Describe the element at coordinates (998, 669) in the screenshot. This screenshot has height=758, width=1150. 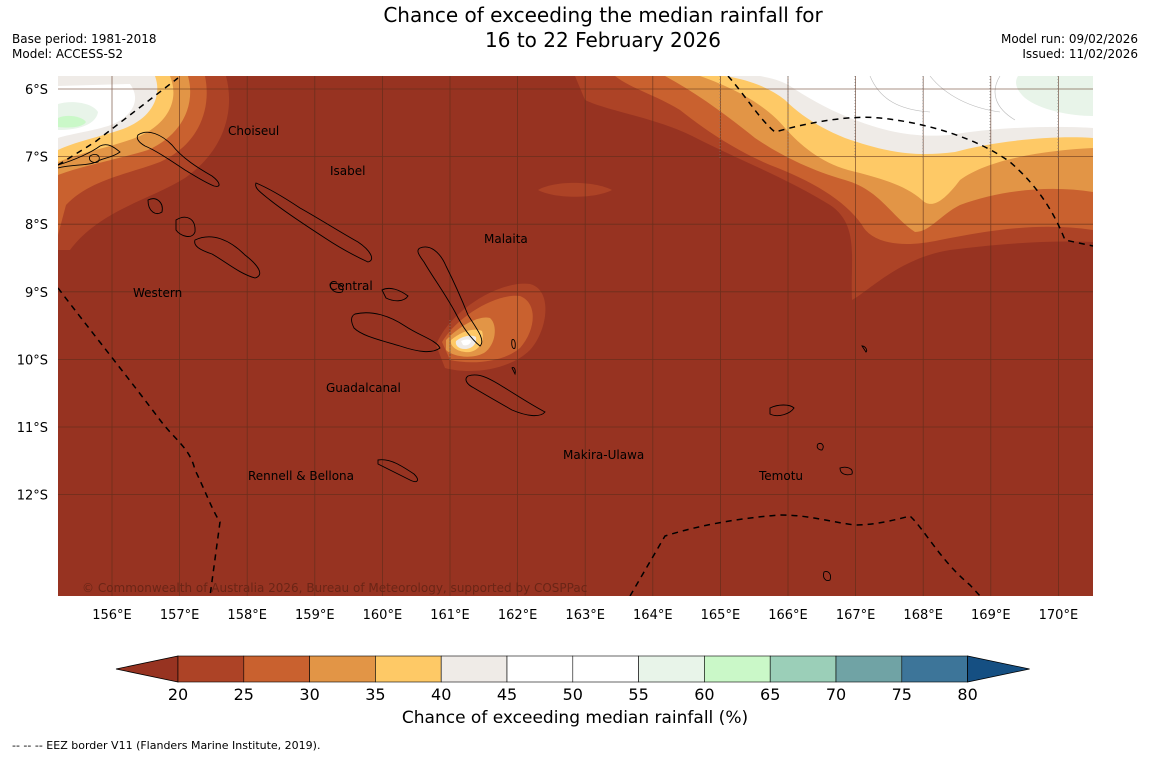
I see `colorbar-over-arrow` at that location.